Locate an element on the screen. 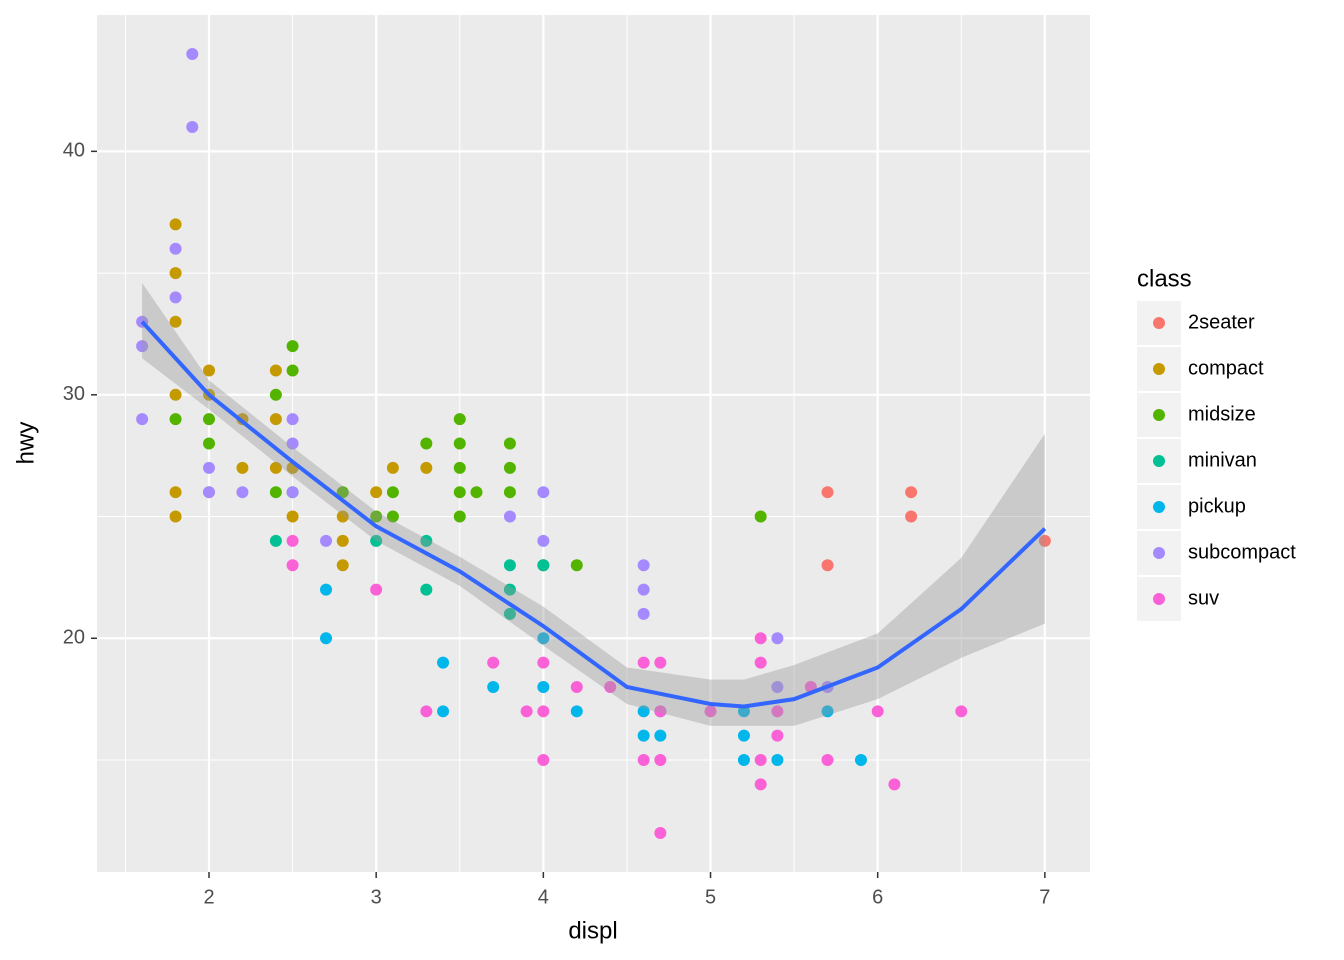 The image size is (1344, 960). legend-label: subcompact is located at coordinates (1242, 552).